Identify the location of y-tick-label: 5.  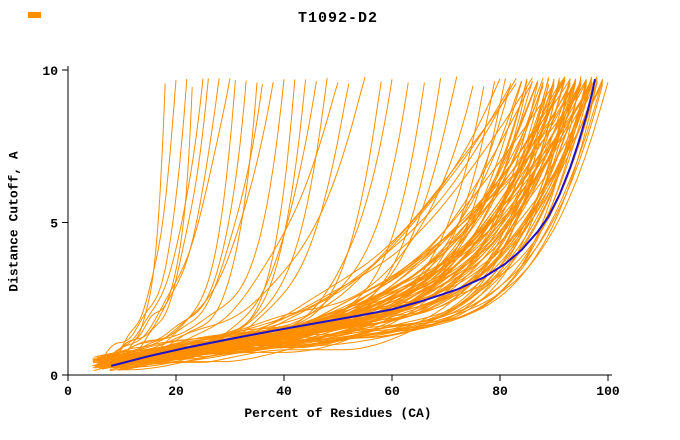
(54, 224).